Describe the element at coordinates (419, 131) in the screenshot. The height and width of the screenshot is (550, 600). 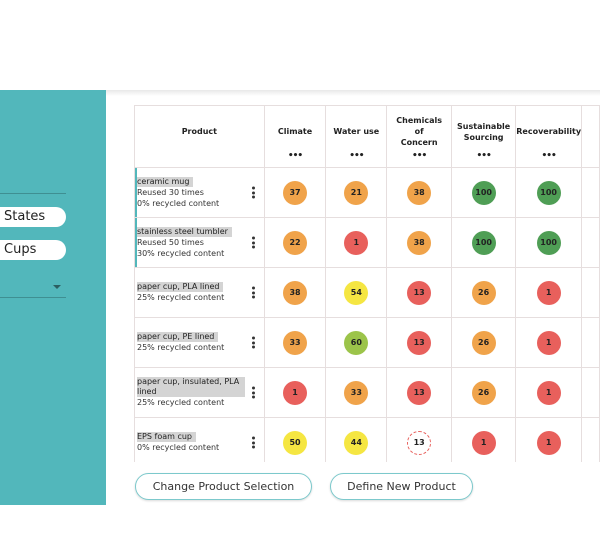
I see `column-header-label: Chemicals of Concern` at that location.